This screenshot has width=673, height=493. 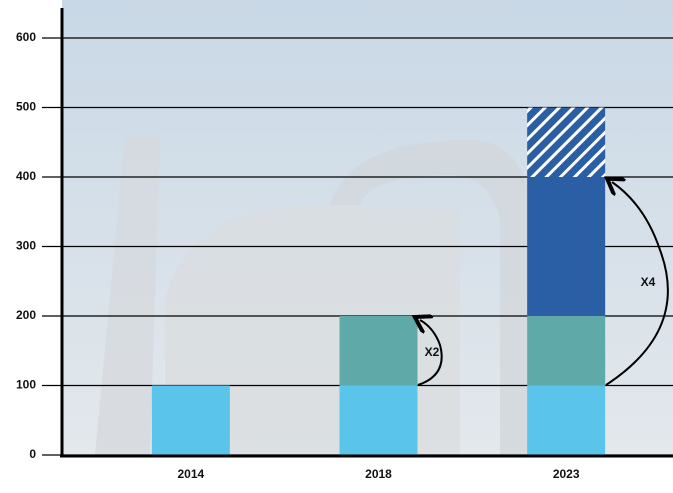 I want to click on x-tick-label: 2014, so click(x=190, y=474).